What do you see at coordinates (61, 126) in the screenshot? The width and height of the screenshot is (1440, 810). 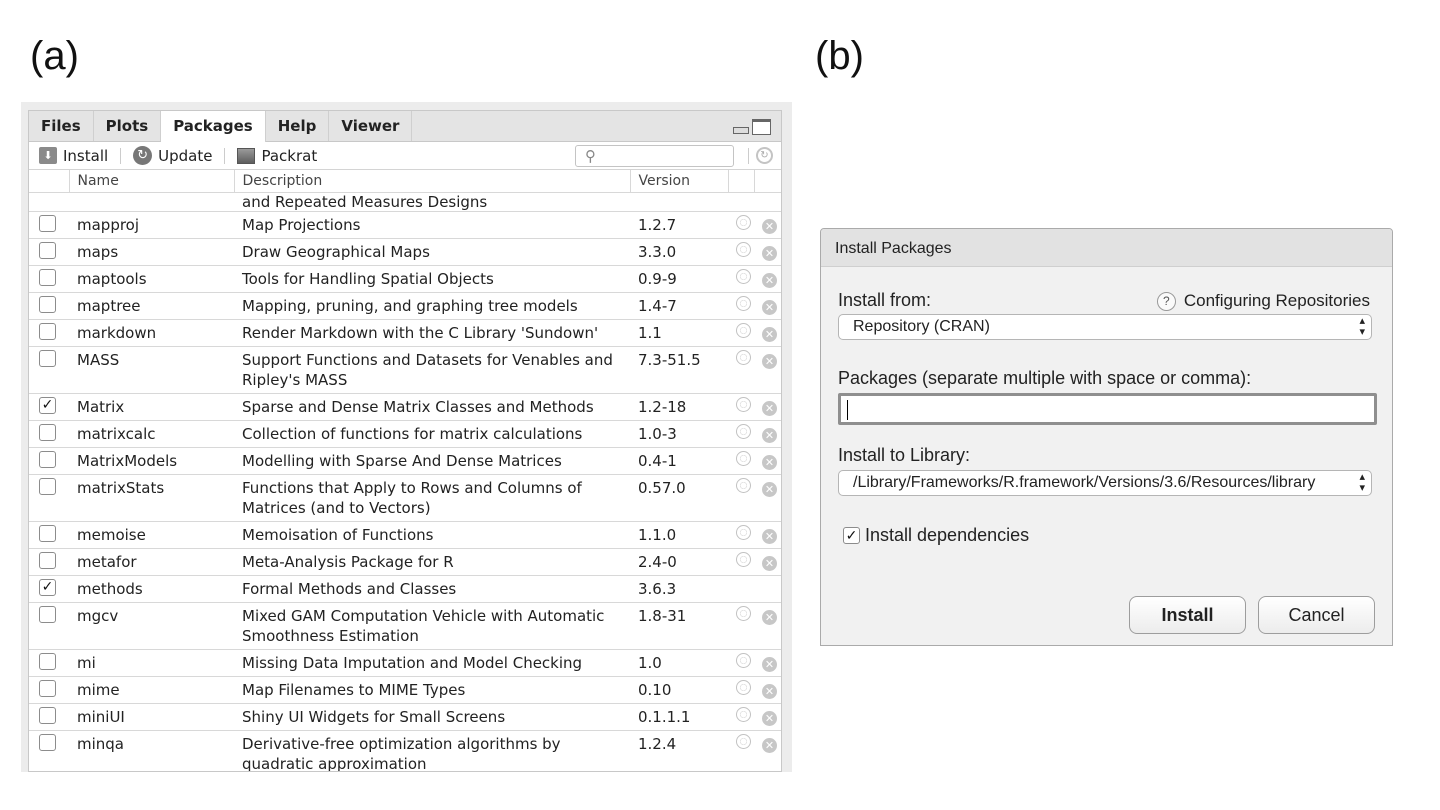 I see `tab-files: Files` at bounding box center [61, 126].